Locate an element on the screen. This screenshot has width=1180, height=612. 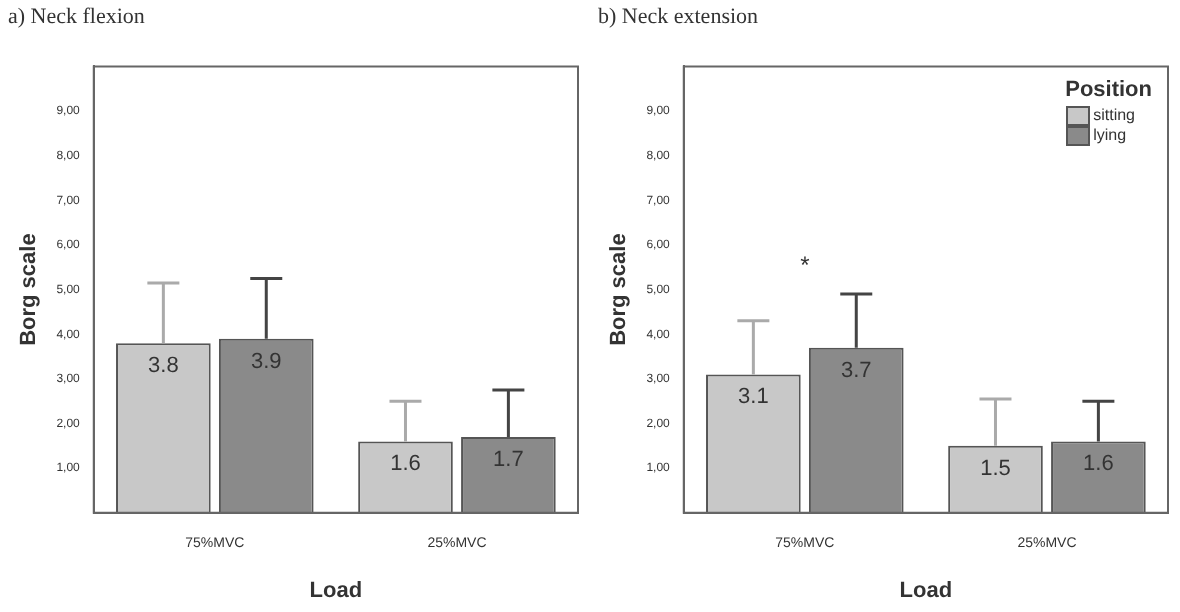
annotation: * is located at coordinates (805, 264).